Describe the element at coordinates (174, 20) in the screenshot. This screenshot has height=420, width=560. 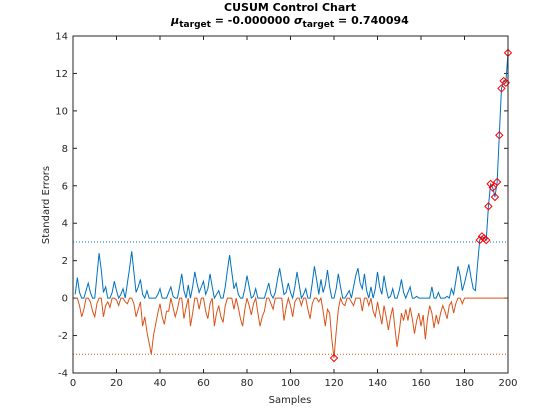
I see `subtitle-part: μ` at that location.